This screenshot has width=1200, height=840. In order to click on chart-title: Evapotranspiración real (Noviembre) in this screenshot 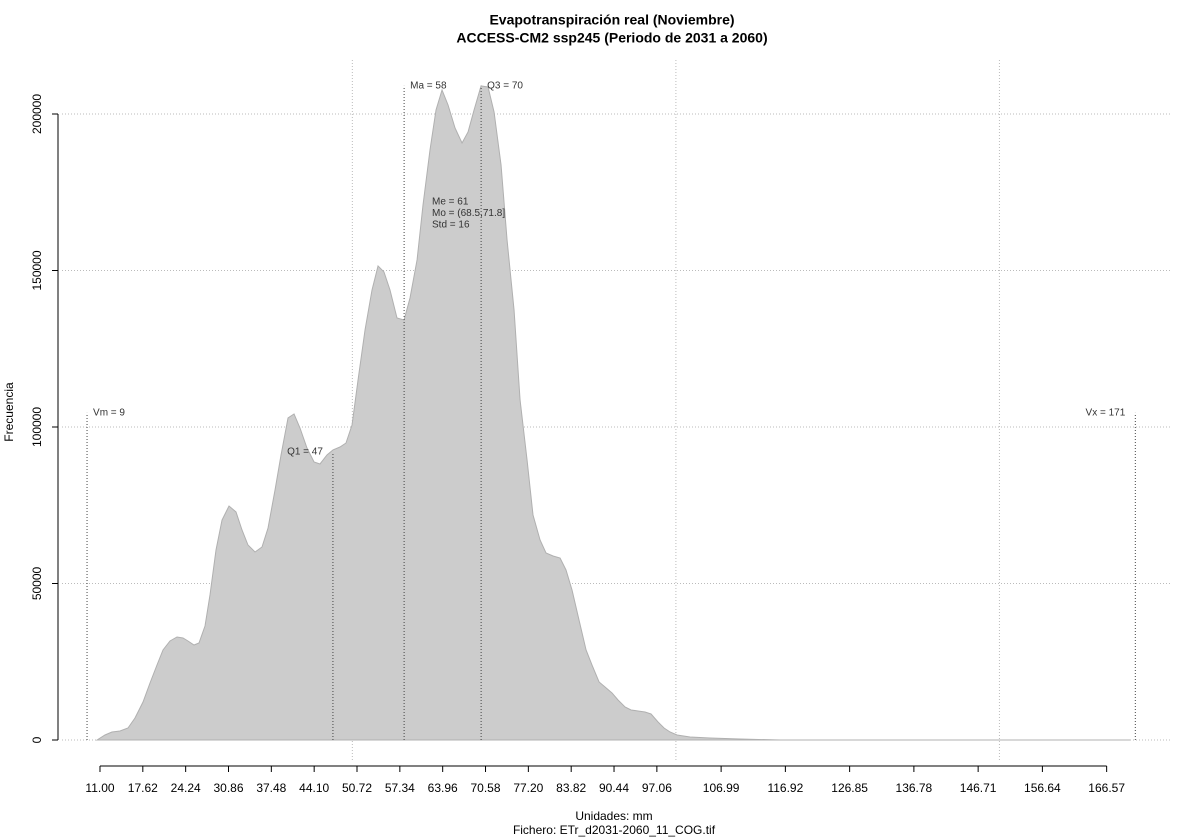, I will do `click(611, 20)`.